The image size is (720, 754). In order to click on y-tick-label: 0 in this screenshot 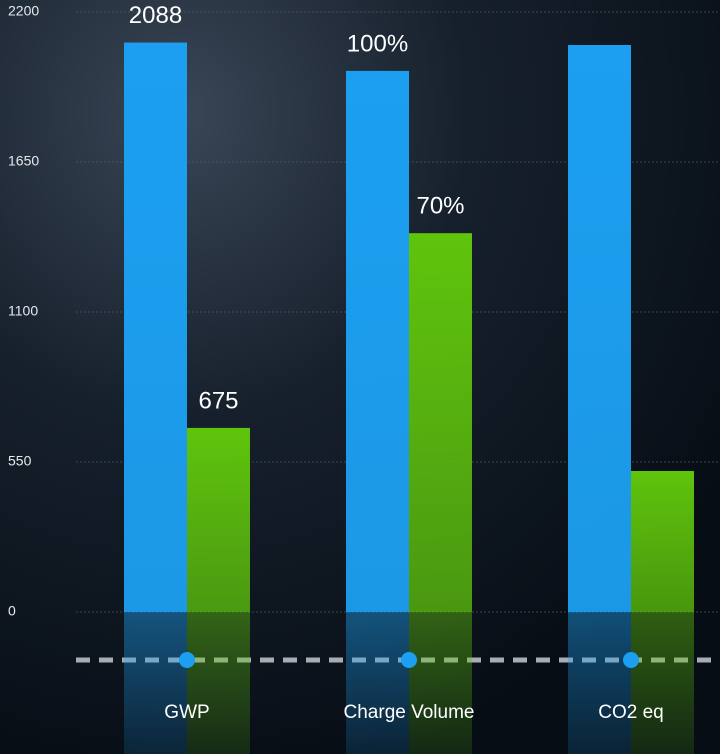, I will do `click(12, 611)`.